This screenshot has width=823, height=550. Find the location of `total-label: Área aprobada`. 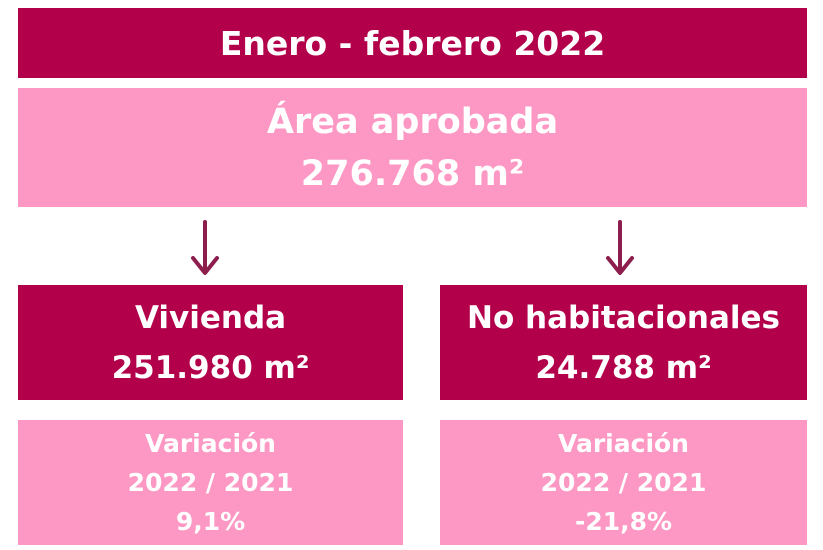

total-label: Área aprobada is located at coordinates (412, 121).